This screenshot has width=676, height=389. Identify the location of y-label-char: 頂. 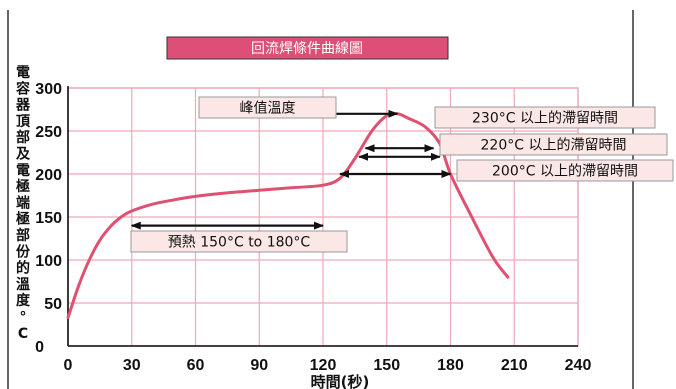
(23, 122).